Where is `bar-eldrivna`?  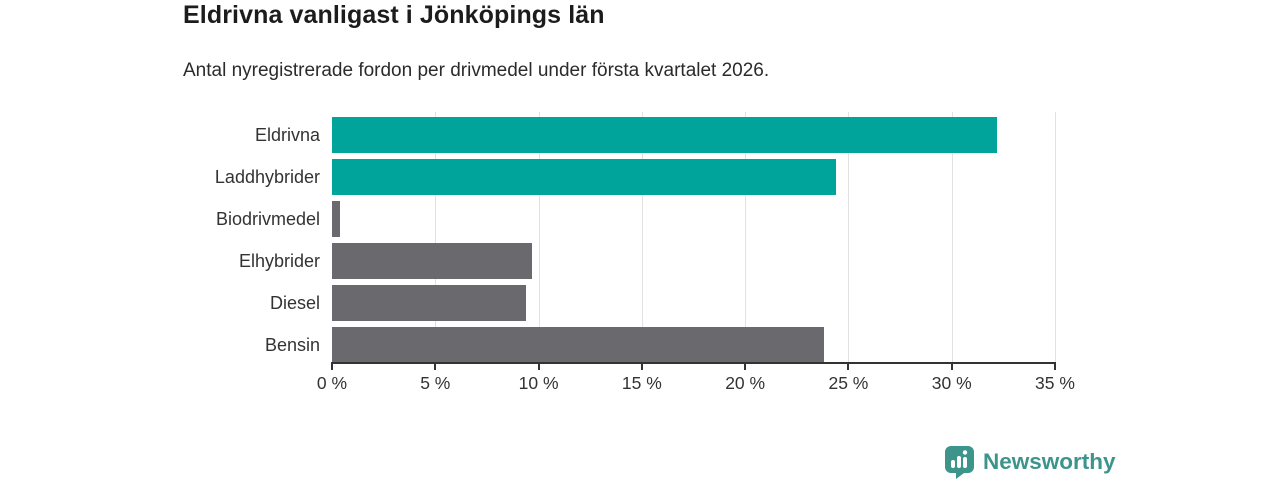
bar-eldrivna is located at coordinates (665, 135).